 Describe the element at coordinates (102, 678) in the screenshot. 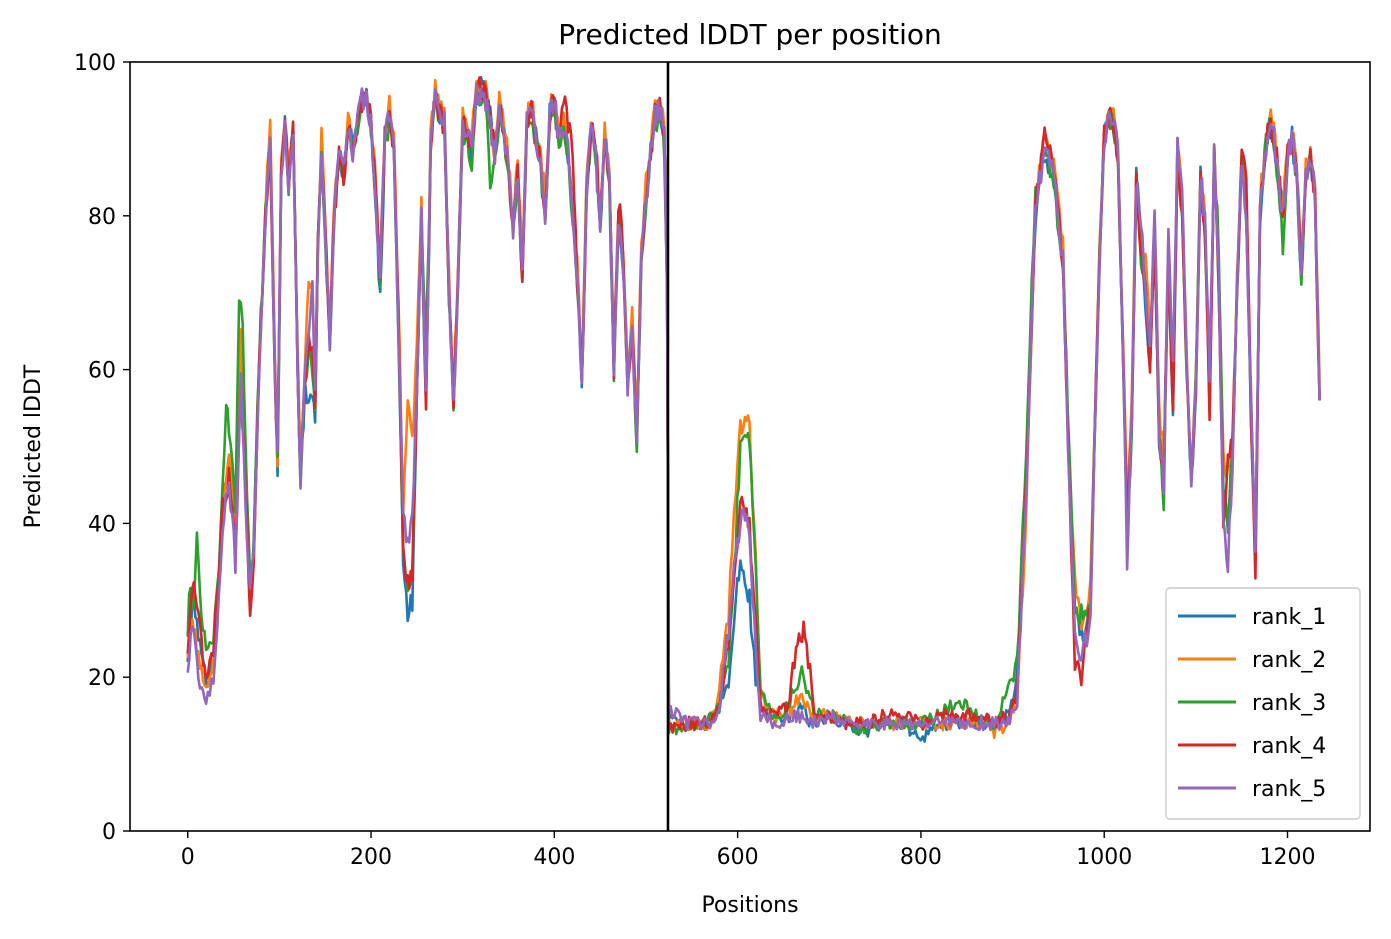

I see `y-tick-label: 20` at that location.